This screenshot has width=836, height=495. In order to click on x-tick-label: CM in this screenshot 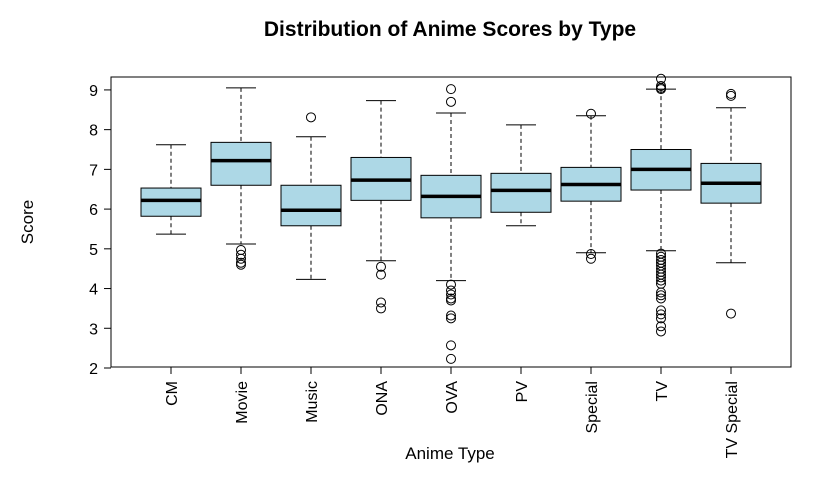, I will do `click(172, 393)`.